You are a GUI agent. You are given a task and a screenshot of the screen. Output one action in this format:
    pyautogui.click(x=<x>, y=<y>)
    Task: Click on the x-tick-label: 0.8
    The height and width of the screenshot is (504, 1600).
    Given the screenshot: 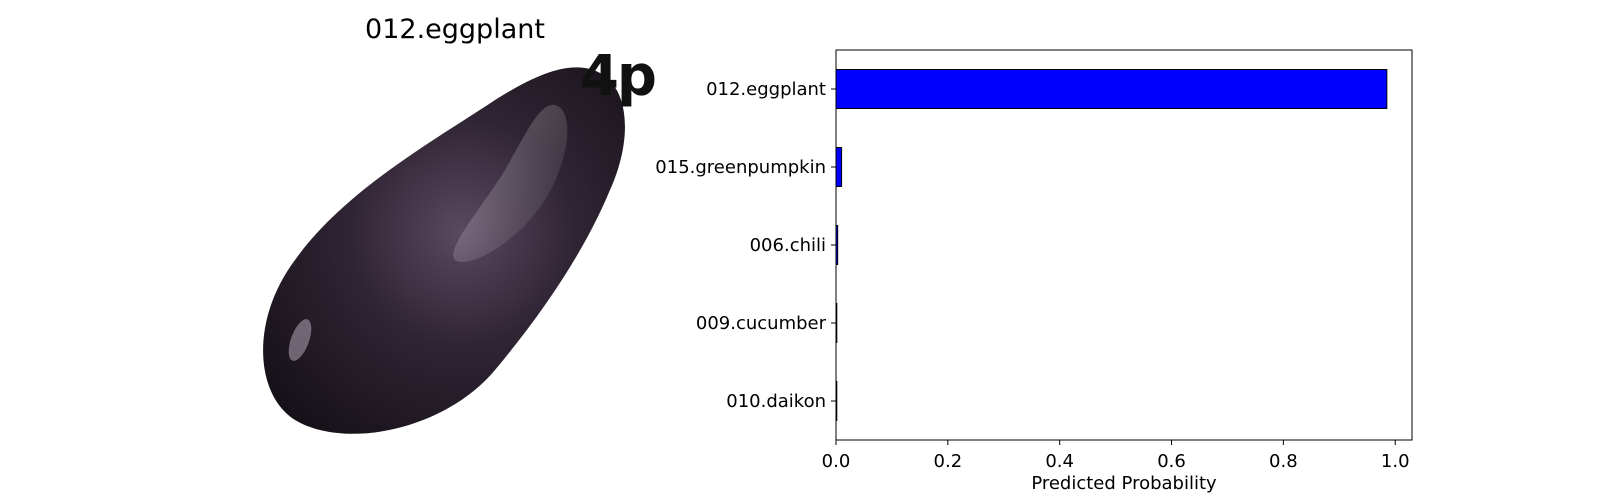 What is the action you would take?
    pyautogui.click(x=1283, y=461)
    